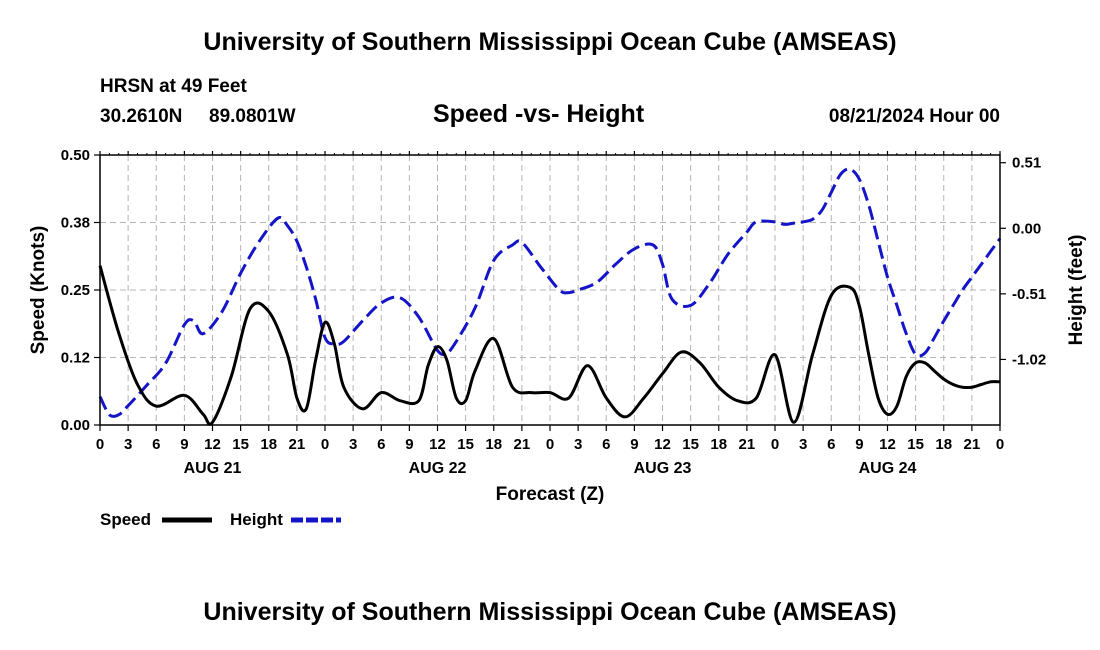  What do you see at coordinates (75, 290) in the screenshot?
I see `y-tick-label: 0.25` at bounding box center [75, 290].